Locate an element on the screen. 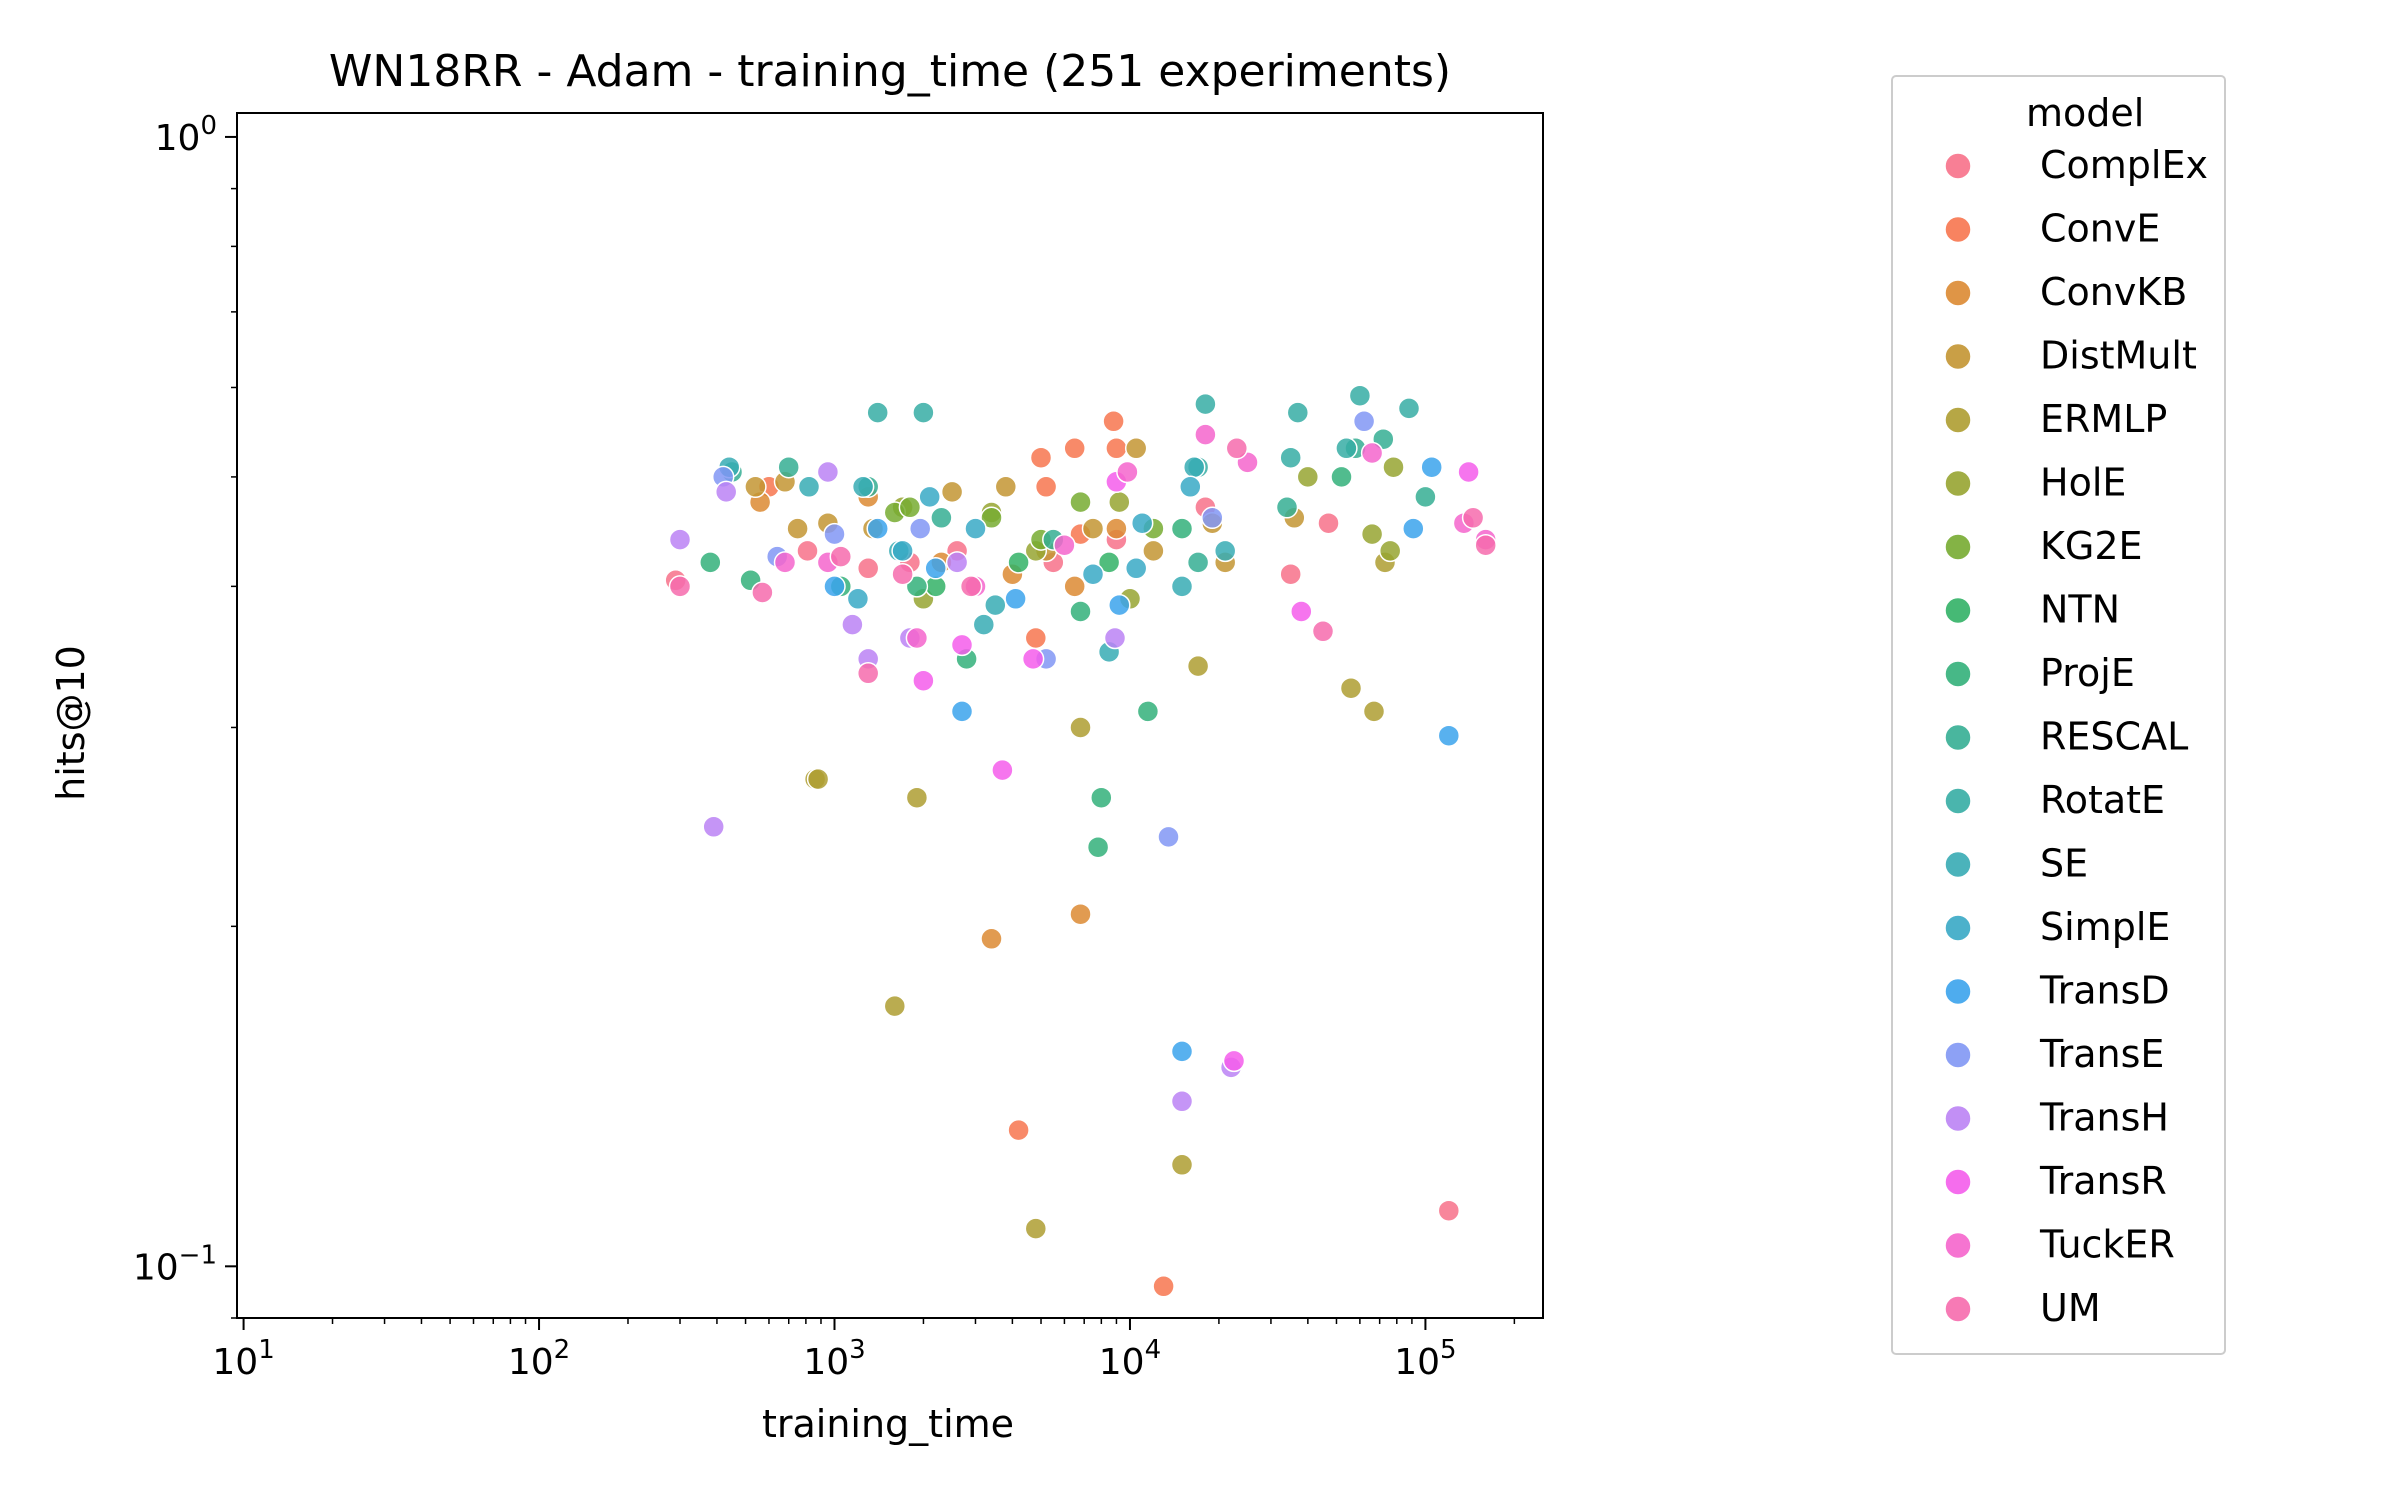  legend-label: ConvE is located at coordinates (2100, 229).